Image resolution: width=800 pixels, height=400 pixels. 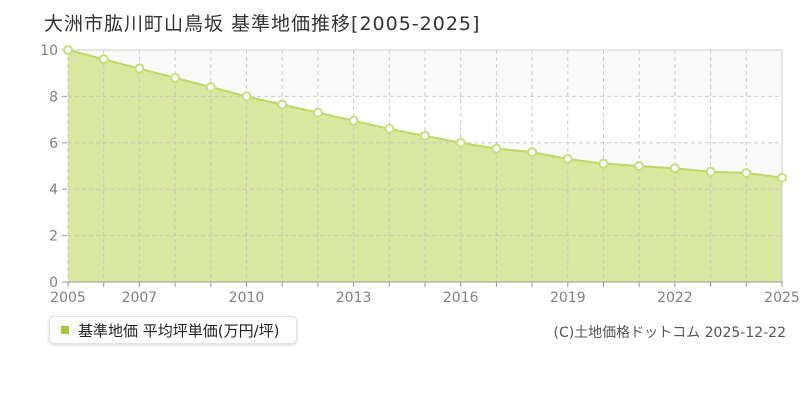 I want to click on data-point-2016, so click(x=460, y=142).